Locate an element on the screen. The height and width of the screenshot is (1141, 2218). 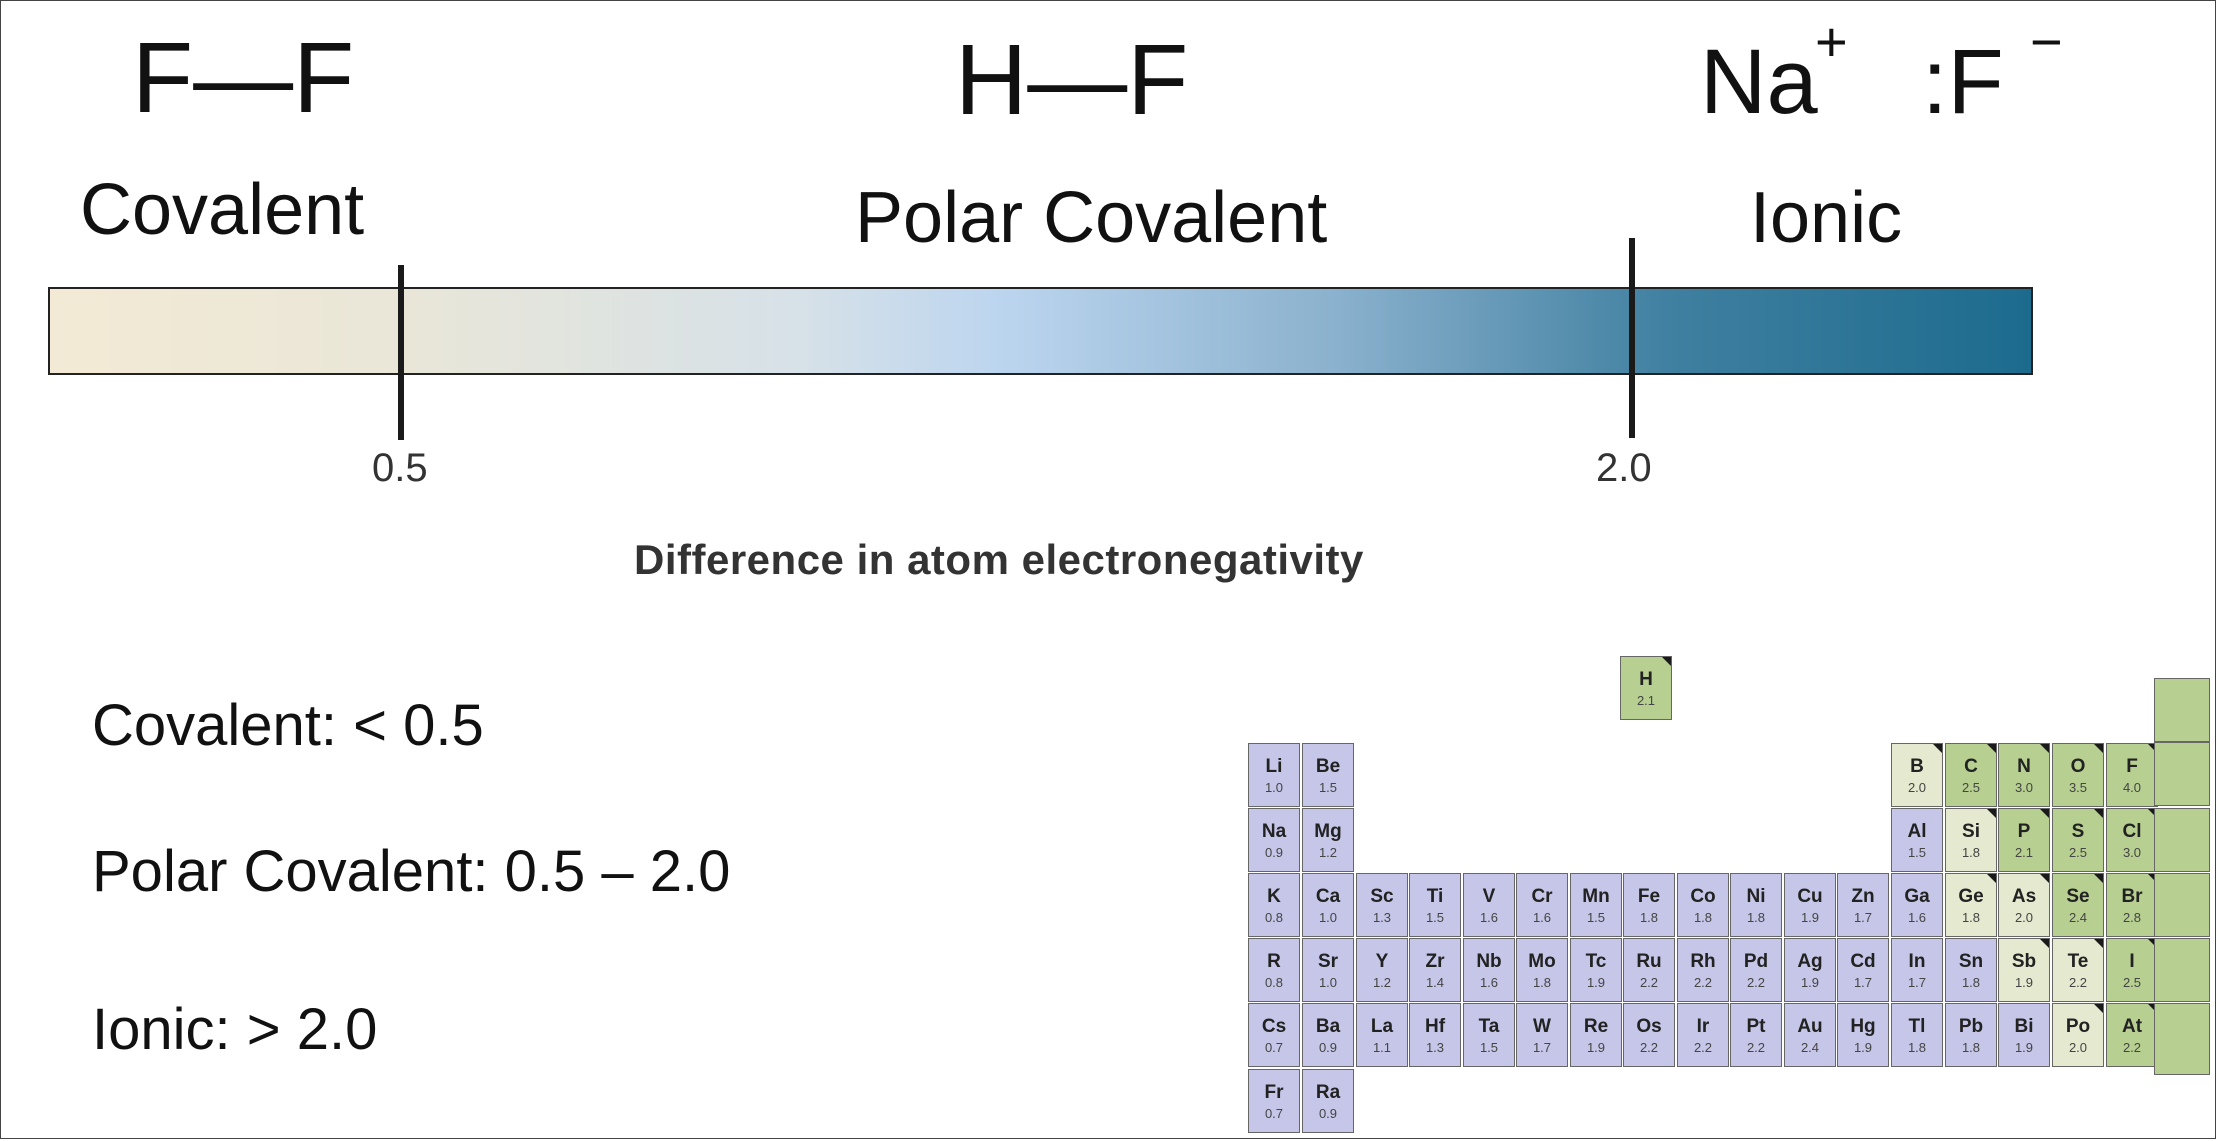
element-symbol: Na is located at coordinates (1274, 831).